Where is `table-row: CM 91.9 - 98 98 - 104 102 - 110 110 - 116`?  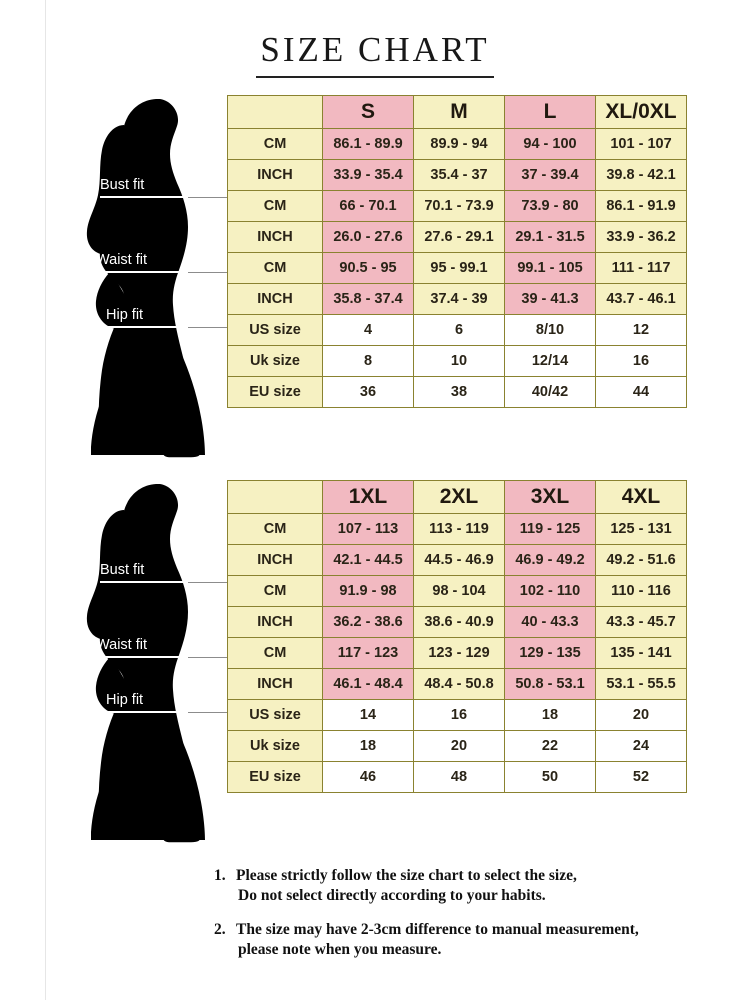 table-row: CM 91.9 - 98 98 - 104 102 - 110 110 - 116 is located at coordinates (457, 591).